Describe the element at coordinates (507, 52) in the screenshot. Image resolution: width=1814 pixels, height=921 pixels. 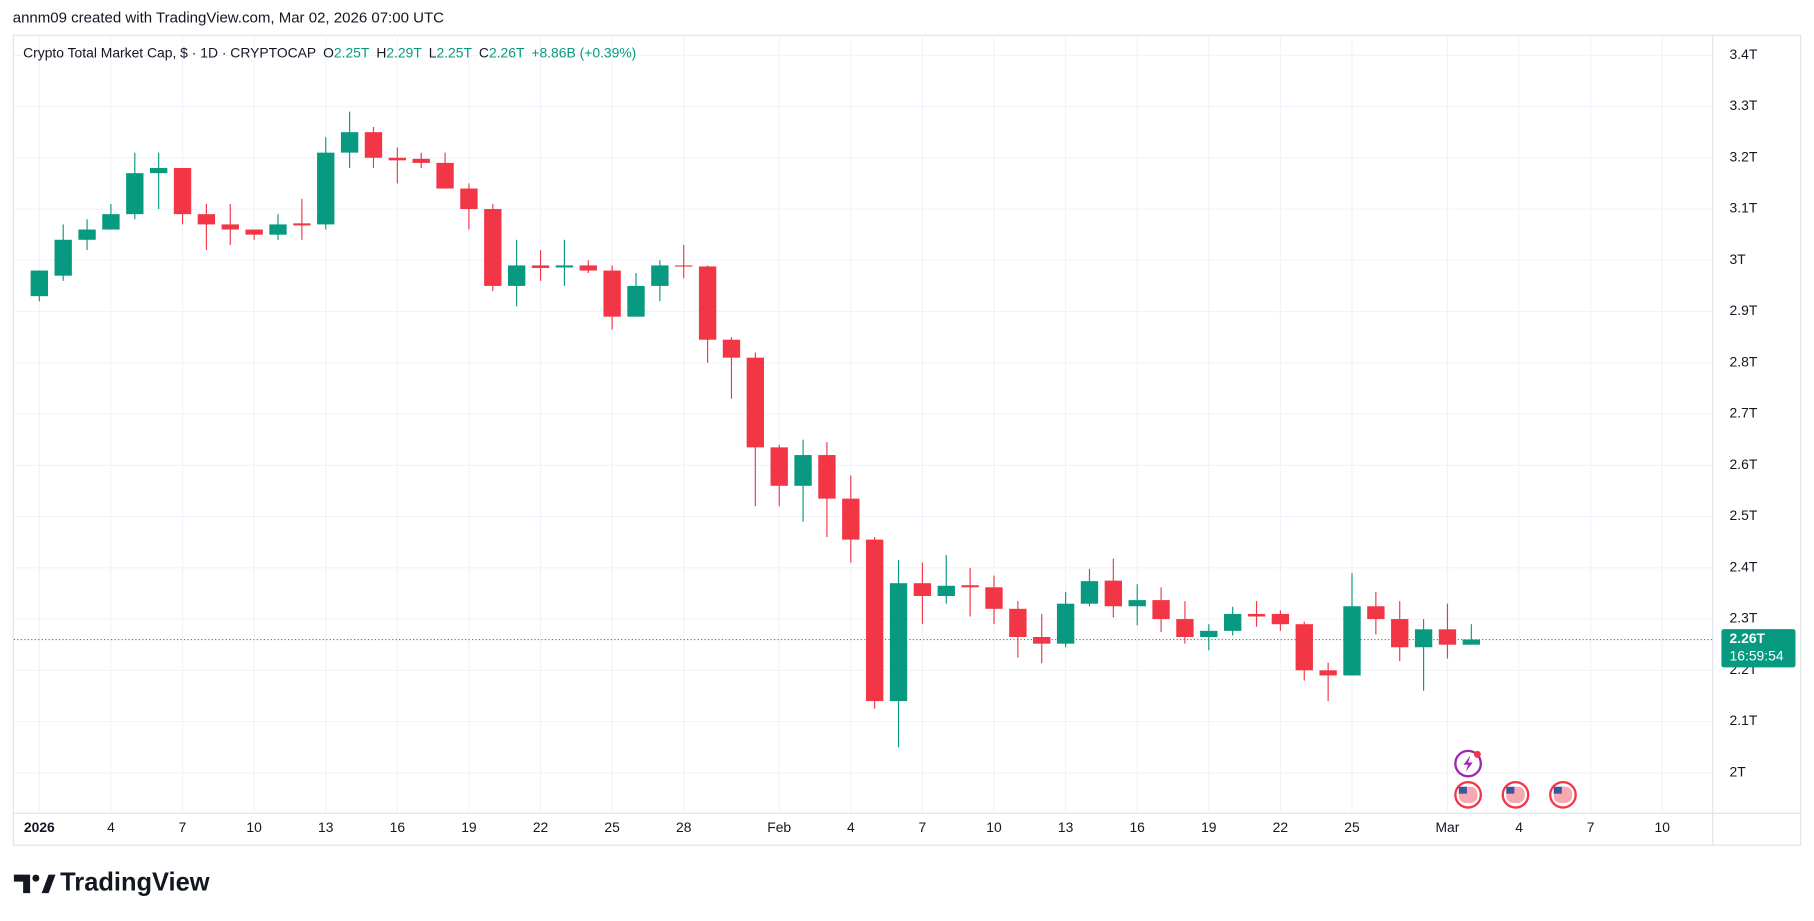
I see `legend-value: 2.26T` at that location.